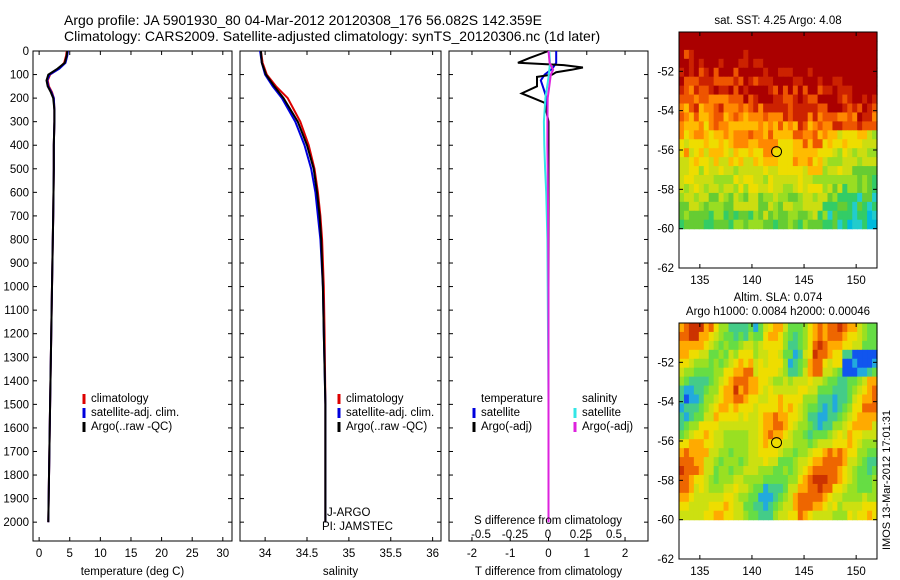 This screenshot has height=580, width=900. I want to click on salinity-annotation-2: PI: JAMSTEC, so click(357, 527).